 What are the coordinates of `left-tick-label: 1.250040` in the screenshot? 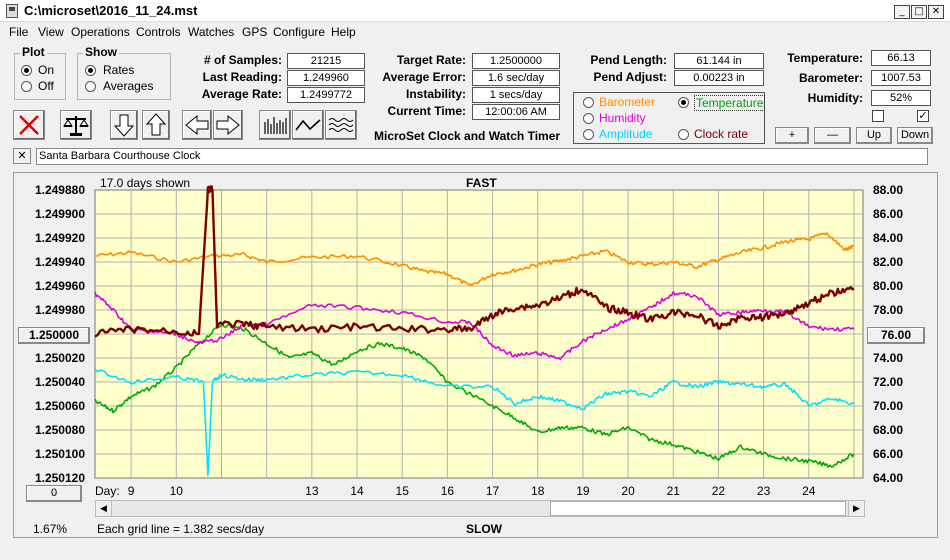 It's located at (60, 382).